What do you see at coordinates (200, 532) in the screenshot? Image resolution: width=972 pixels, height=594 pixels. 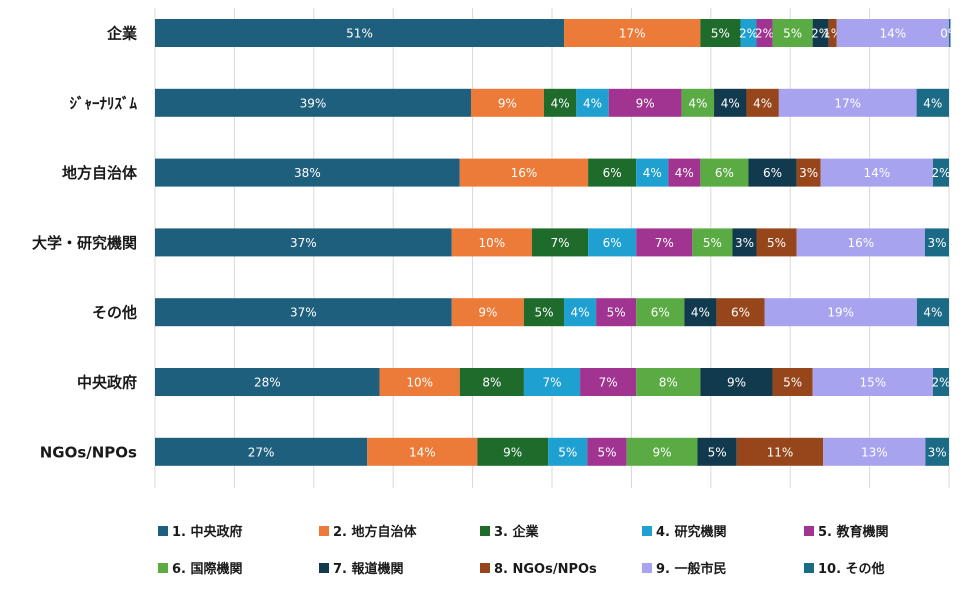 I see `legend-item: 1. 中央政府` at bounding box center [200, 532].